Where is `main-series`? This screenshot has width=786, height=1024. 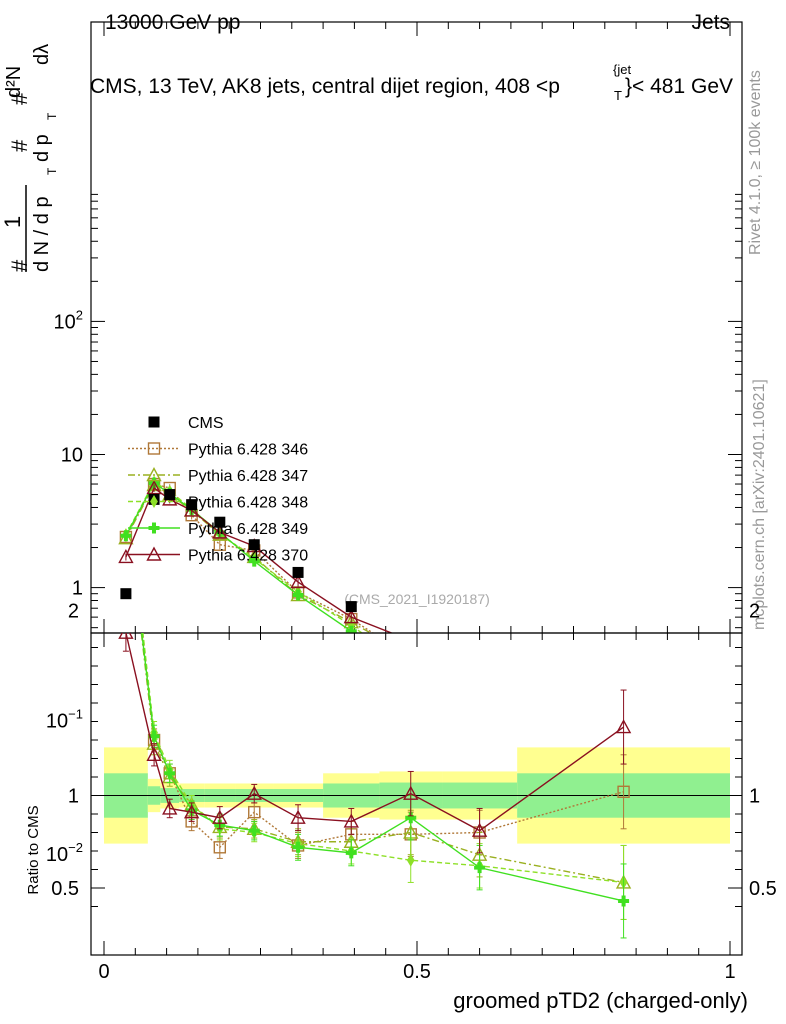
main-series is located at coordinates (264, 554).